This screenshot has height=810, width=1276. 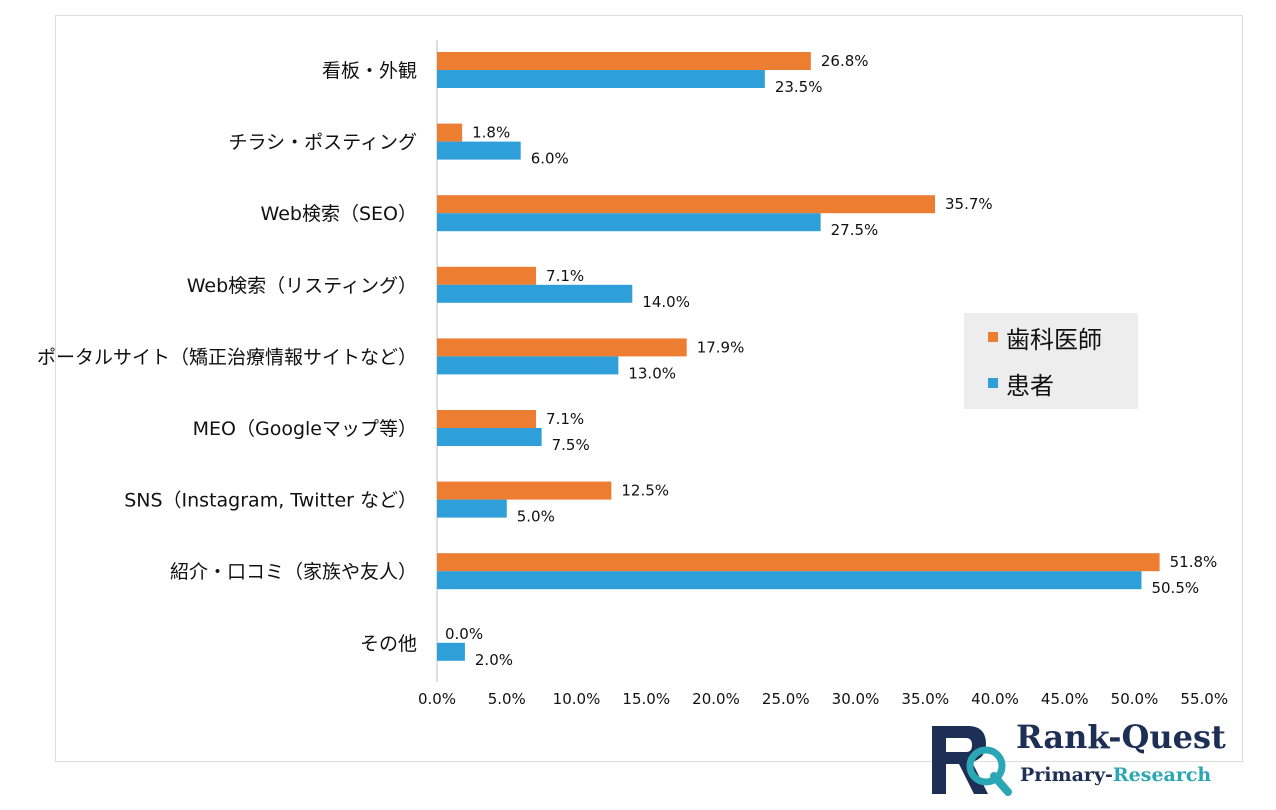 I want to click on category-label: 紹介・口コミ（家族や友人）, so click(x=293, y=572).